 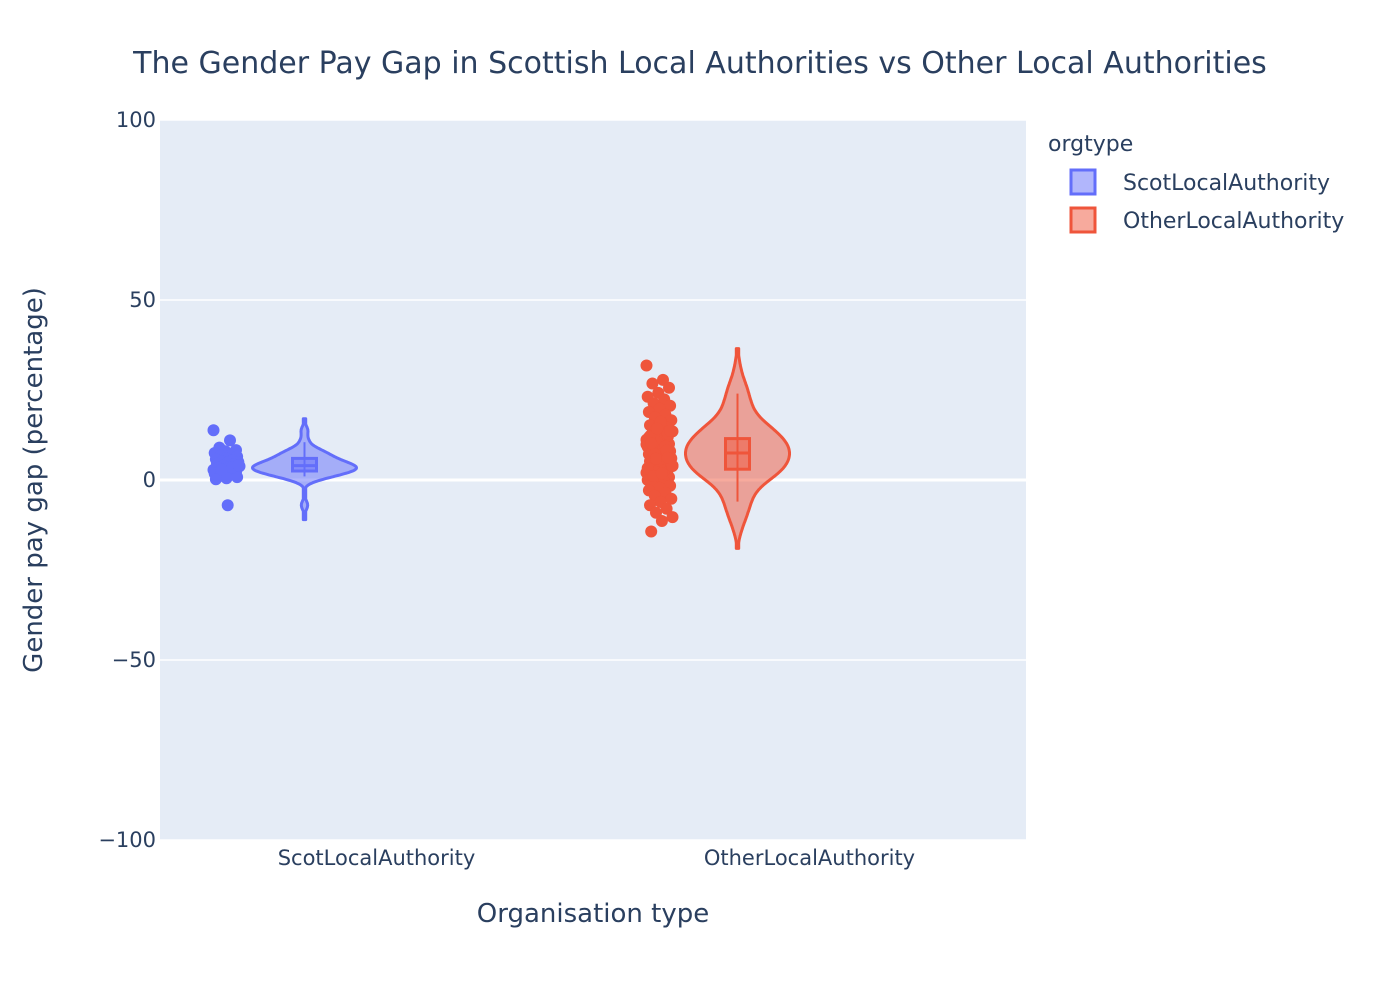 I want to click on y-tick-label: −100, so click(x=127, y=840).